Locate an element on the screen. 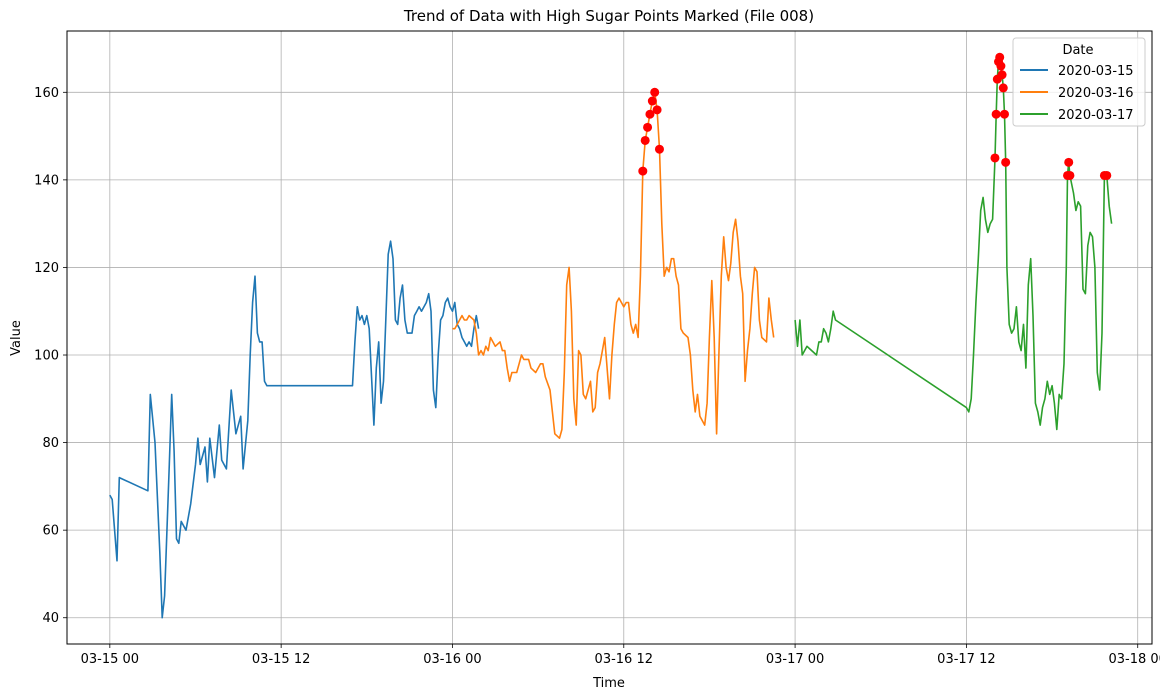 The height and width of the screenshot is (699, 1160). x-tick-label: 03-18 00 is located at coordinates (1134, 659).